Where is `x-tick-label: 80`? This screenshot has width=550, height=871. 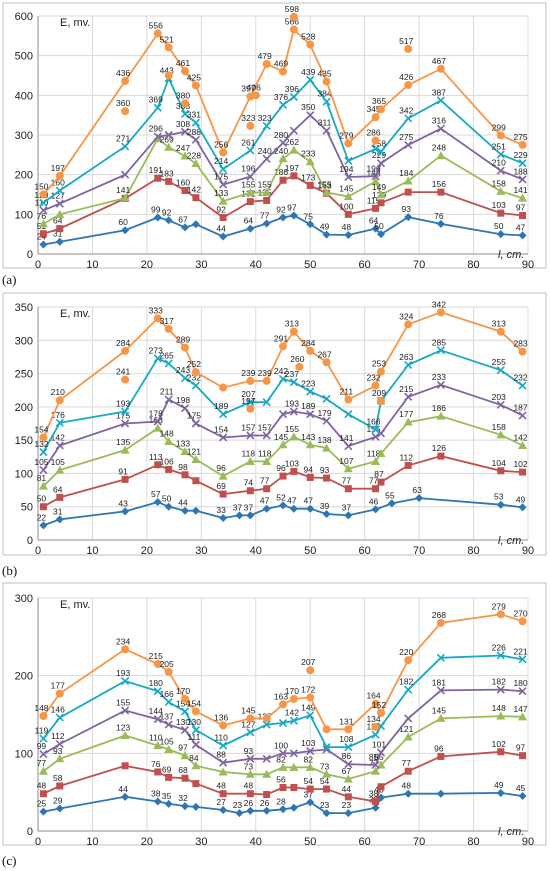
x-tick-label: 80 is located at coordinates (473, 842).